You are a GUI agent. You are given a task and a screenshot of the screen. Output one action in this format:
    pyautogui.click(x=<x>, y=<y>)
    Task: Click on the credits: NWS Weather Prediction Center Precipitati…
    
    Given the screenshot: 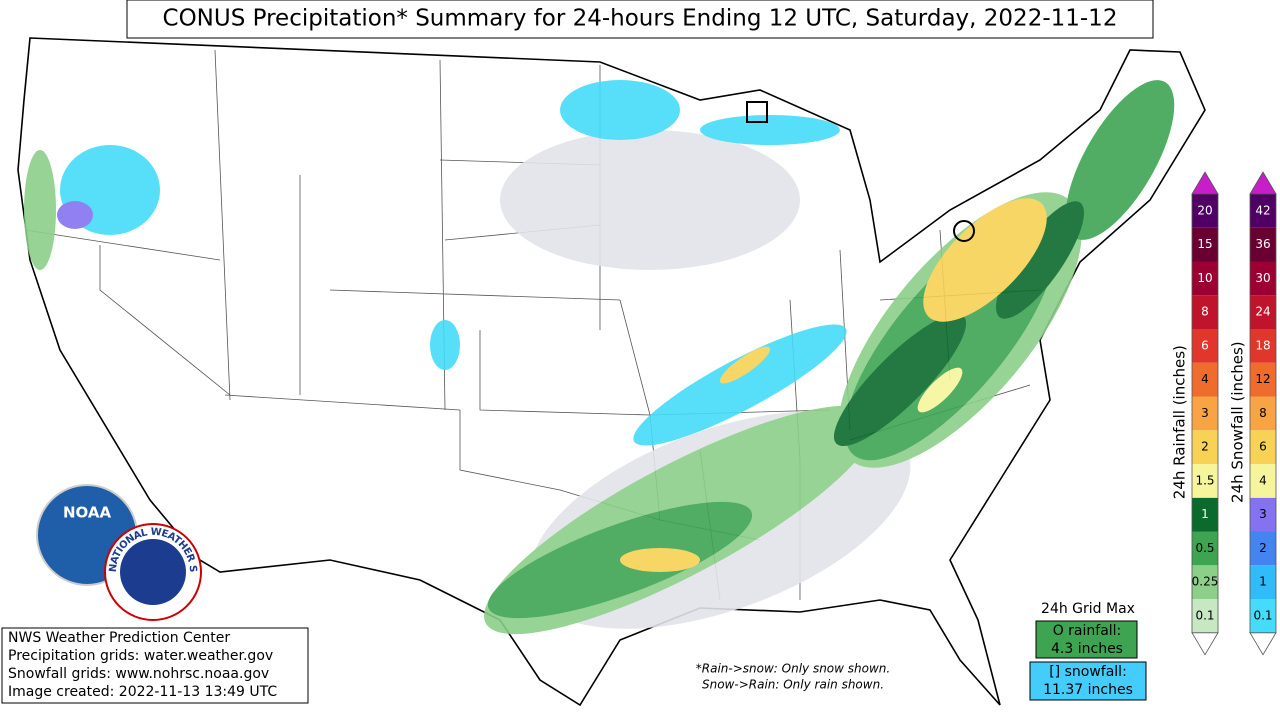 What is the action you would take?
    pyautogui.click(x=142, y=665)
    